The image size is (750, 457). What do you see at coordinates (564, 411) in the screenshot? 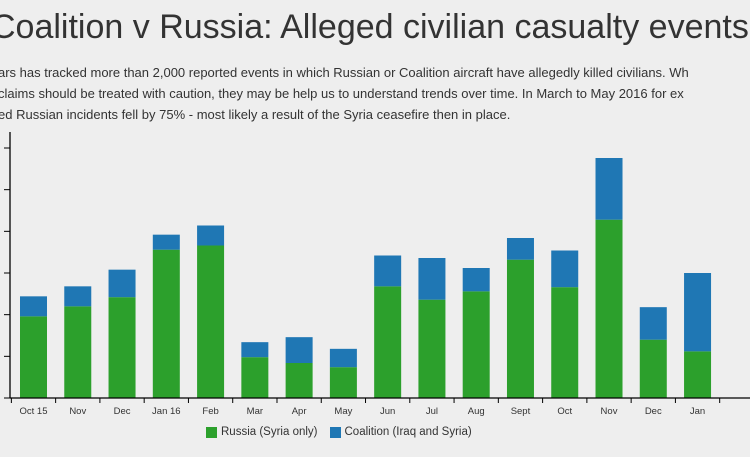
I see `x-tick-label: Oct` at bounding box center [564, 411].